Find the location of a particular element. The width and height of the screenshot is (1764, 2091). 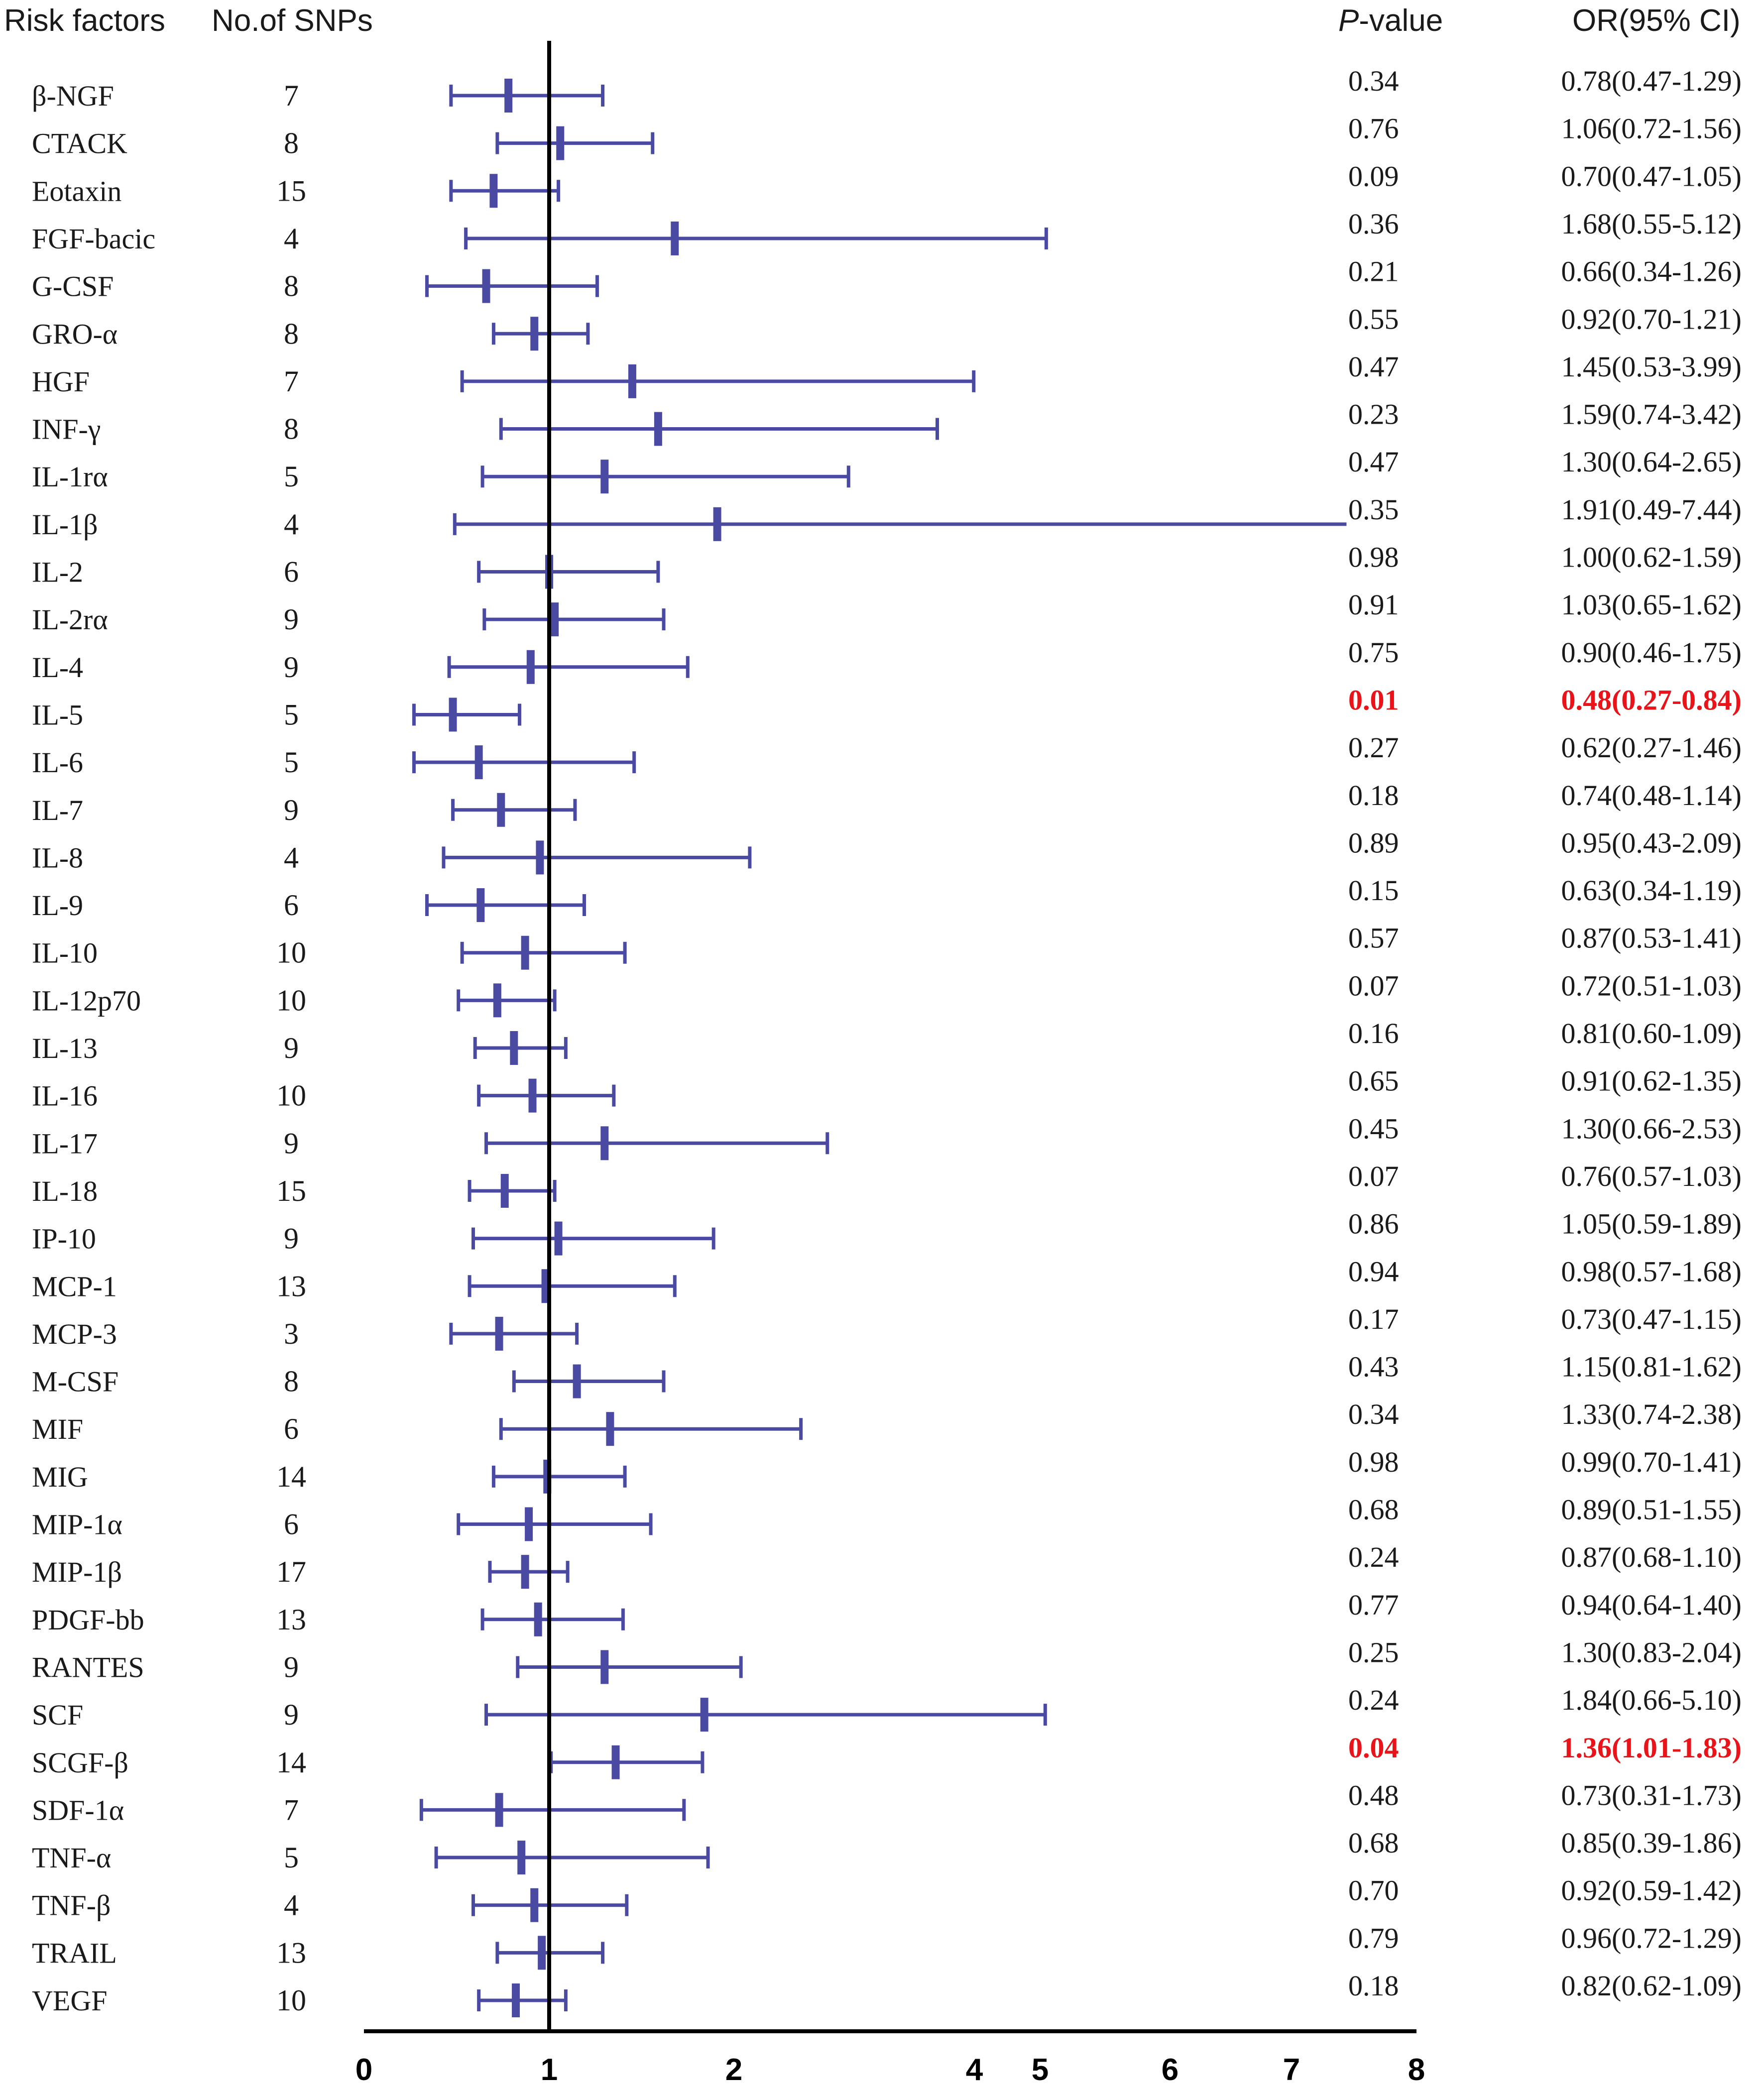

p-value: 0.98 is located at coordinates (1373, 1462).